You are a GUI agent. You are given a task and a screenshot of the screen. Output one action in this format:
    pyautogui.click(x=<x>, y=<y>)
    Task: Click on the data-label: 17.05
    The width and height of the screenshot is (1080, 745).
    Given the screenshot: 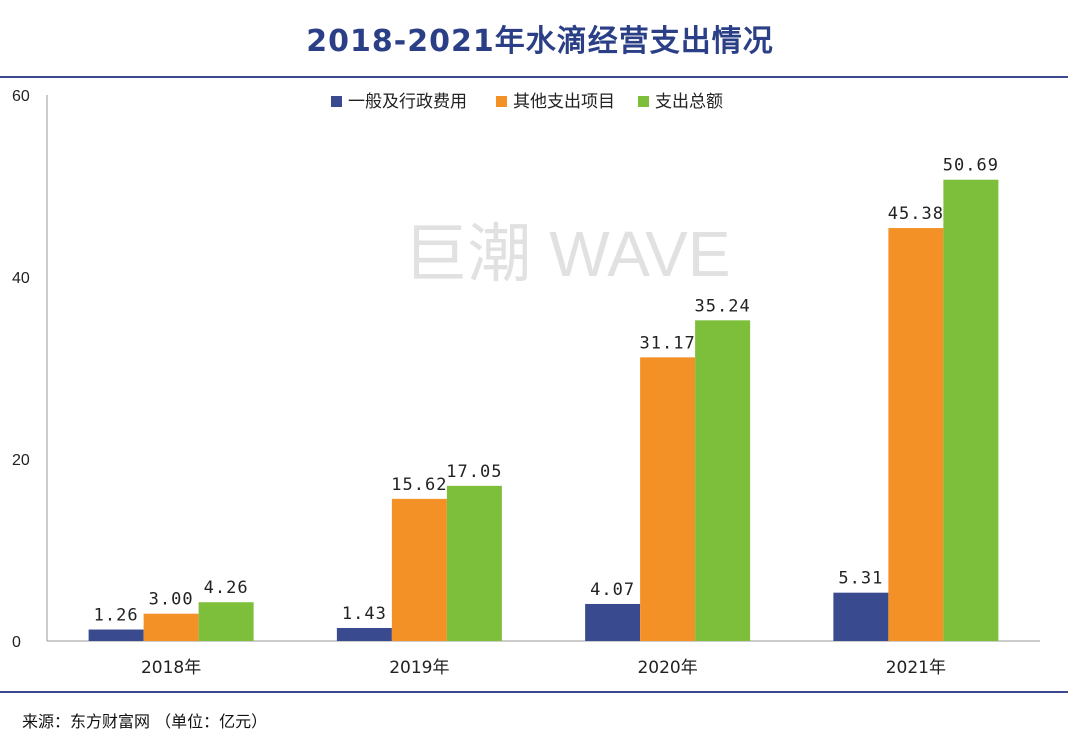 What is the action you would take?
    pyautogui.click(x=474, y=472)
    